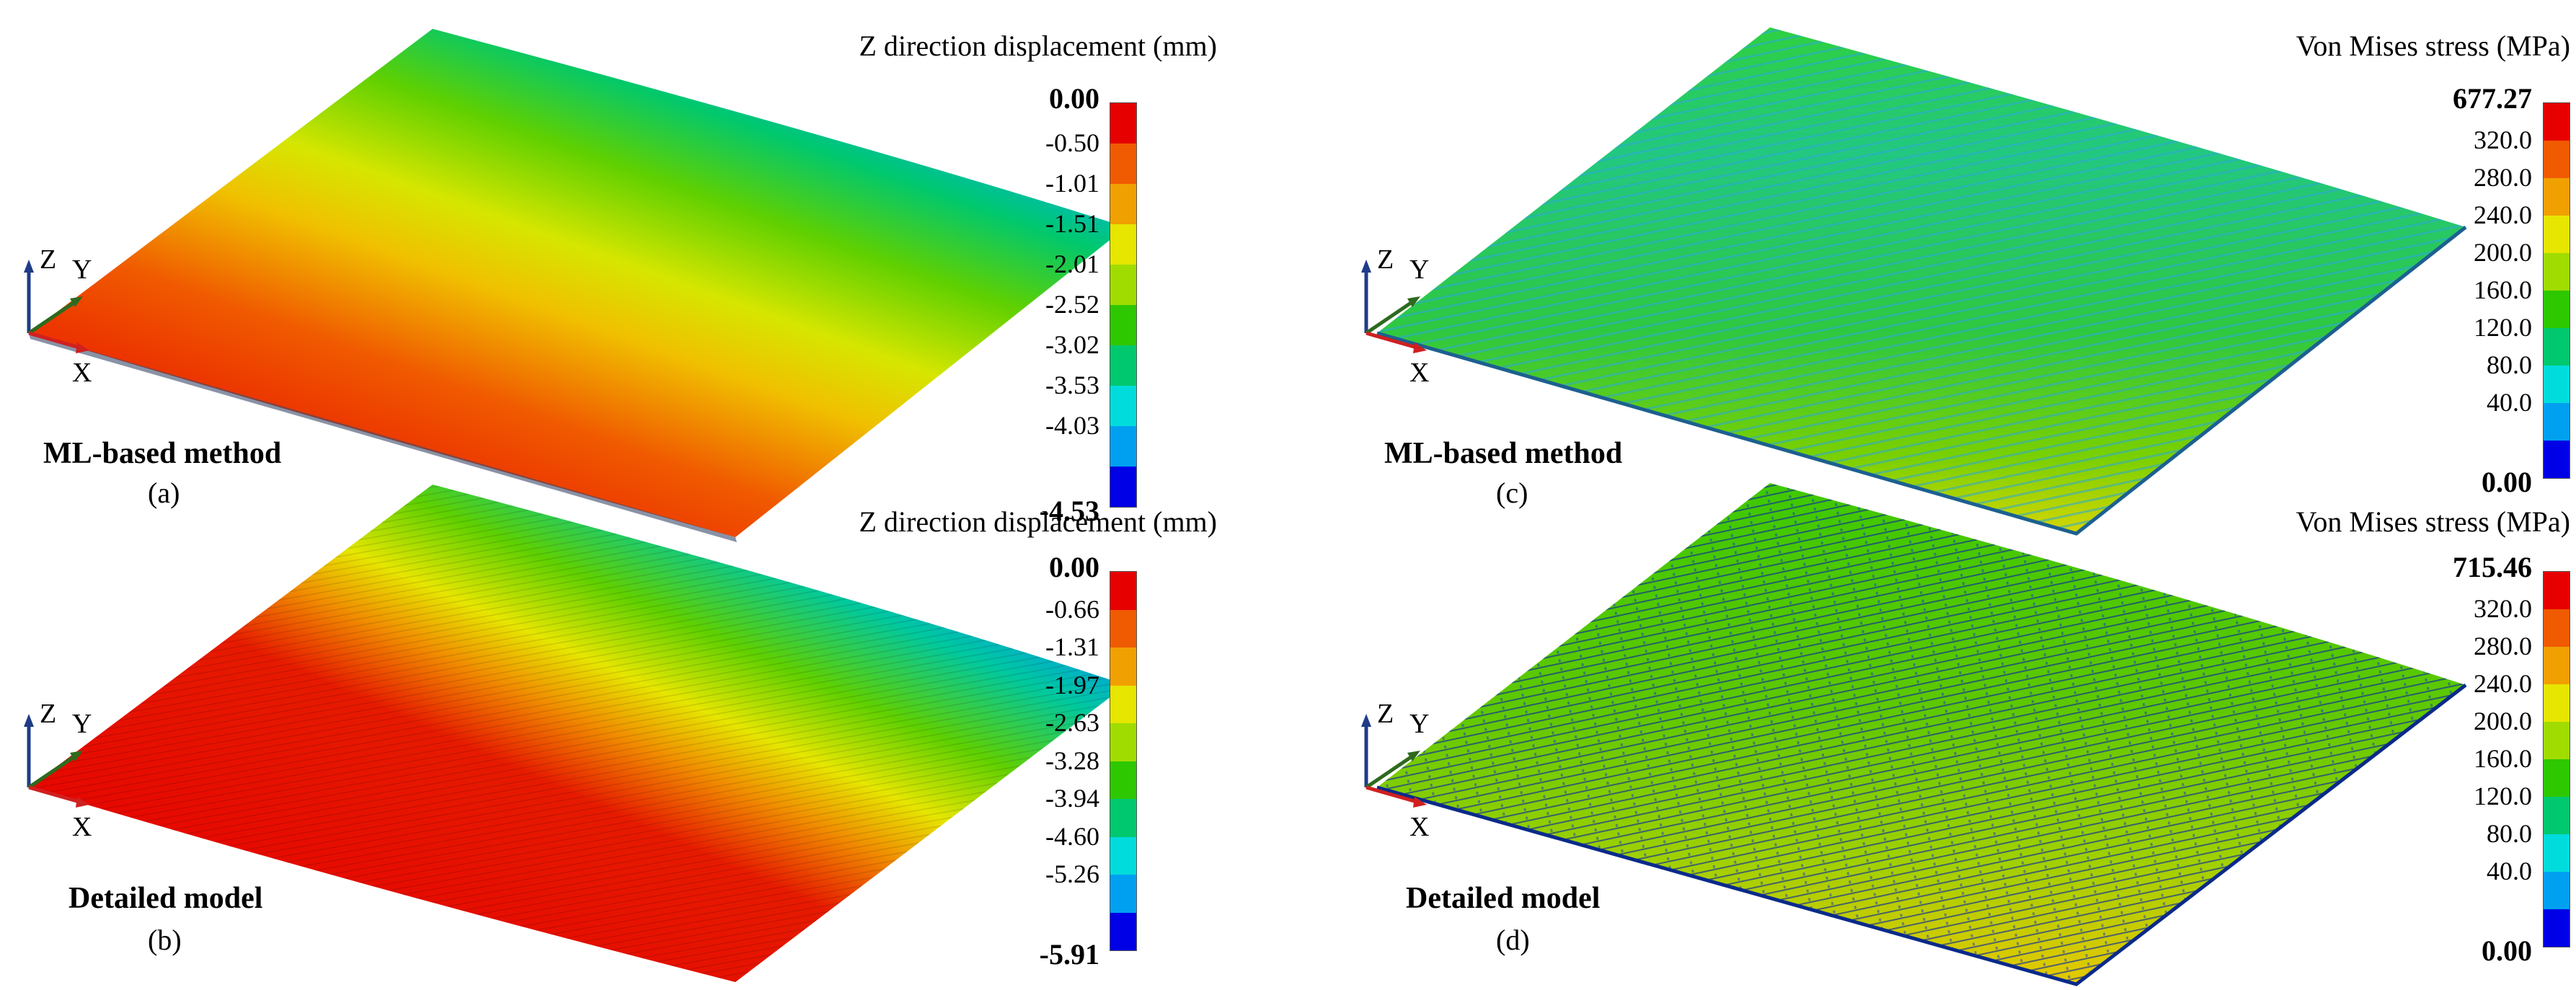 This screenshot has width=2576, height=990. What do you see at coordinates (1513, 940) in the screenshot?
I see `panel-letter: (d)` at bounding box center [1513, 940].